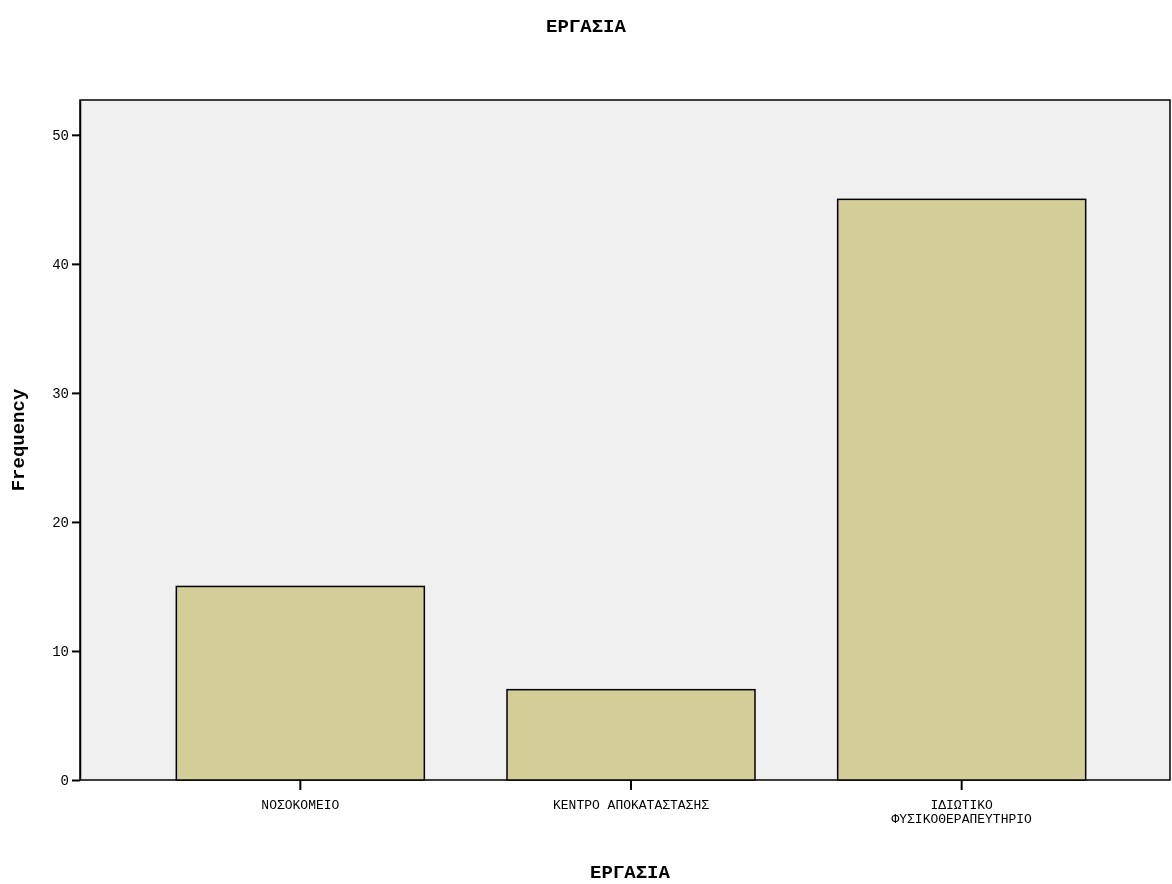  Describe the element at coordinates (60, 522) in the screenshot. I see `y-tick-label: 20` at that location.